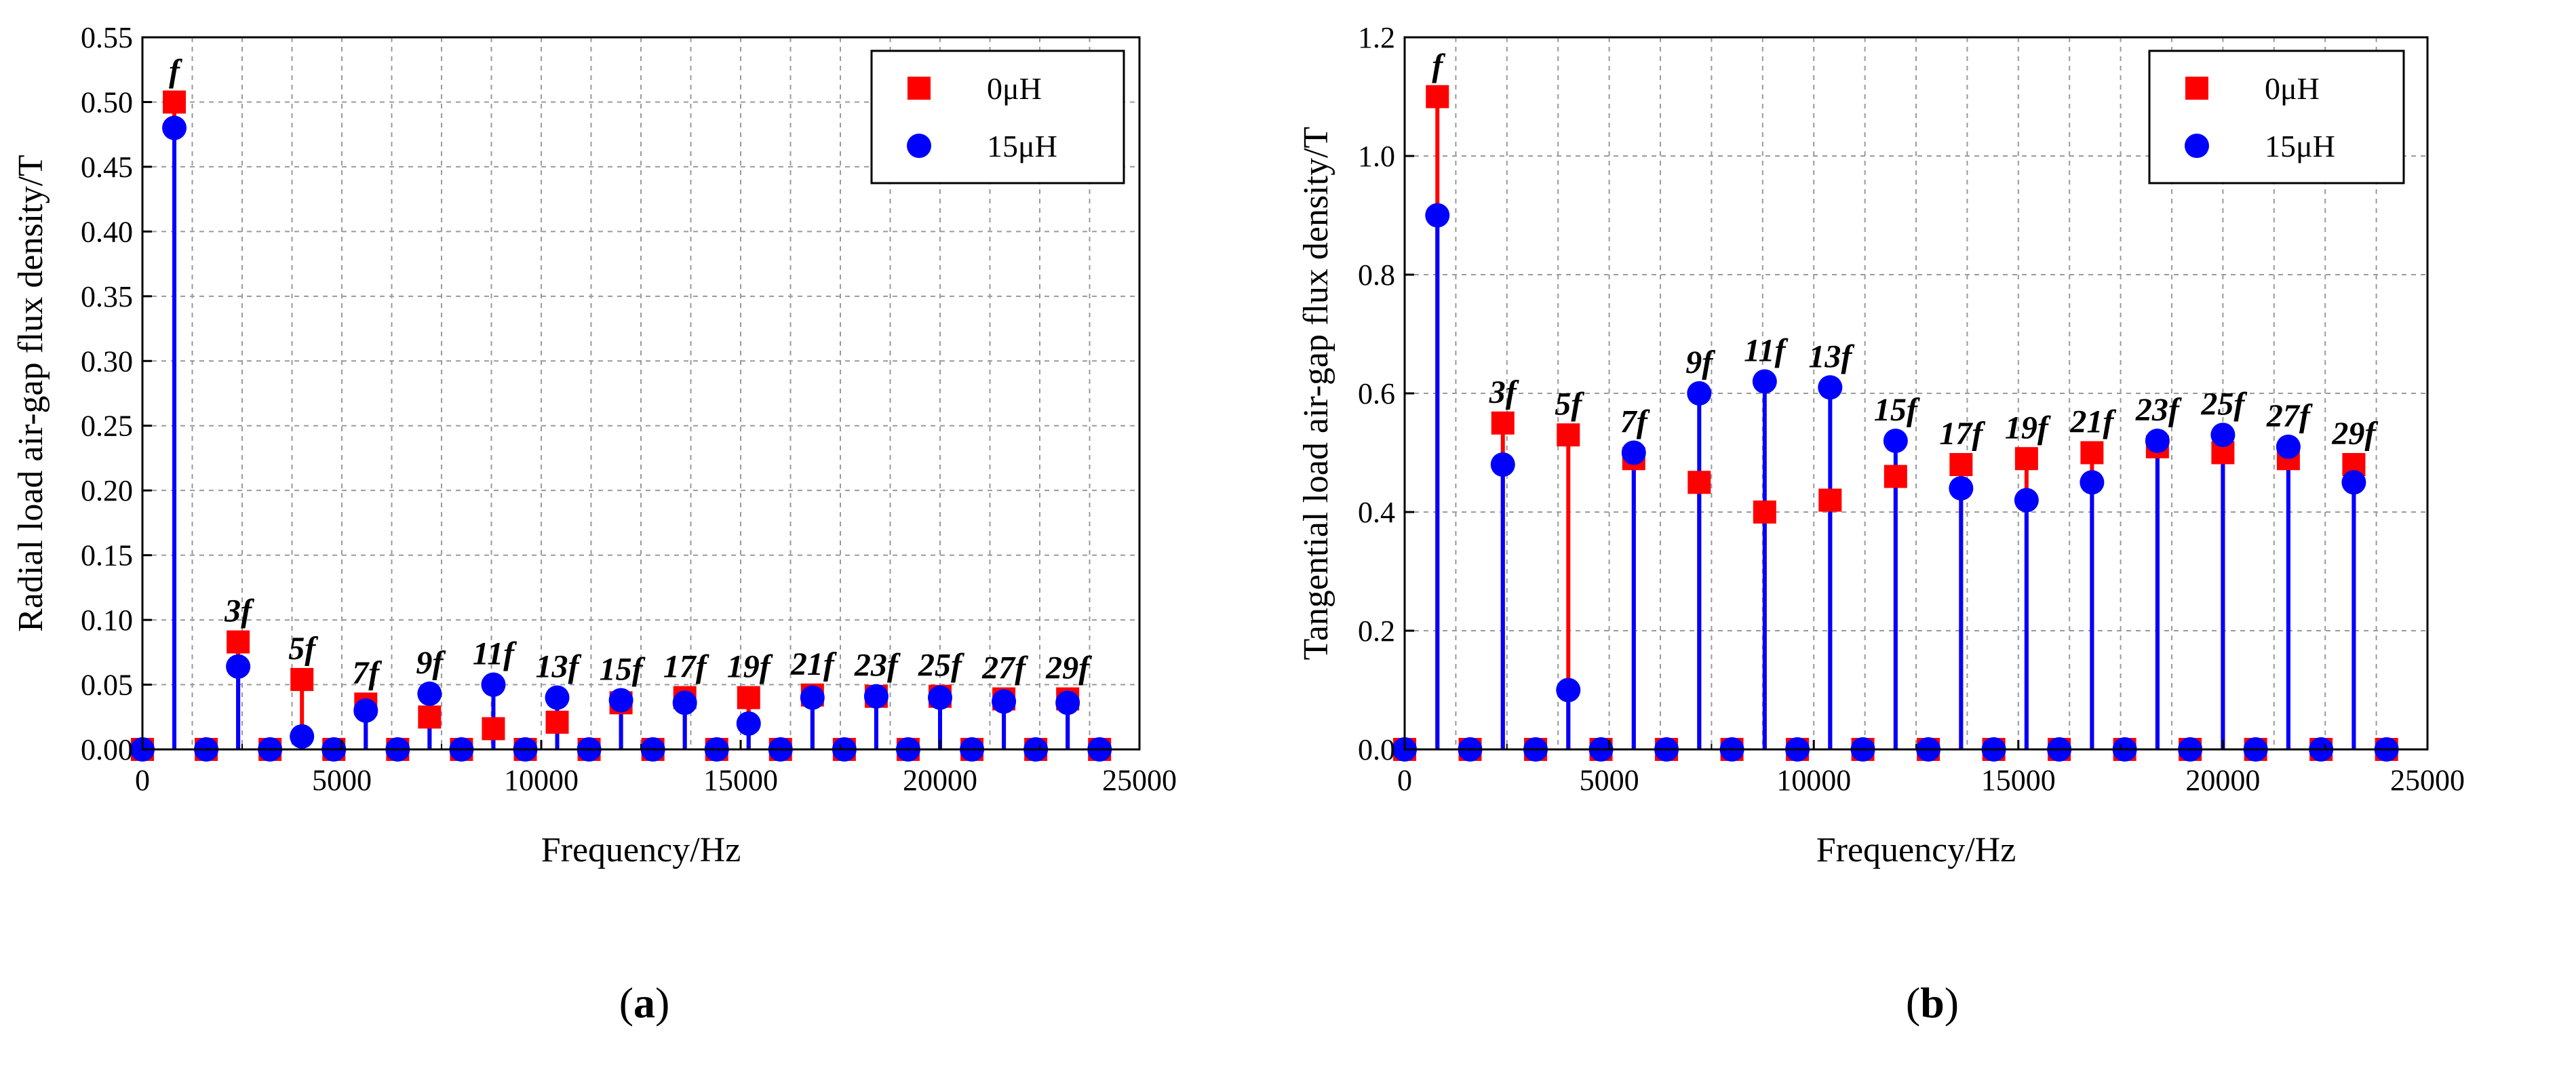 The image size is (2576, 1079). I want to click on y-axis-title: Radial load air-gap flux density/T, so click(31, 393).